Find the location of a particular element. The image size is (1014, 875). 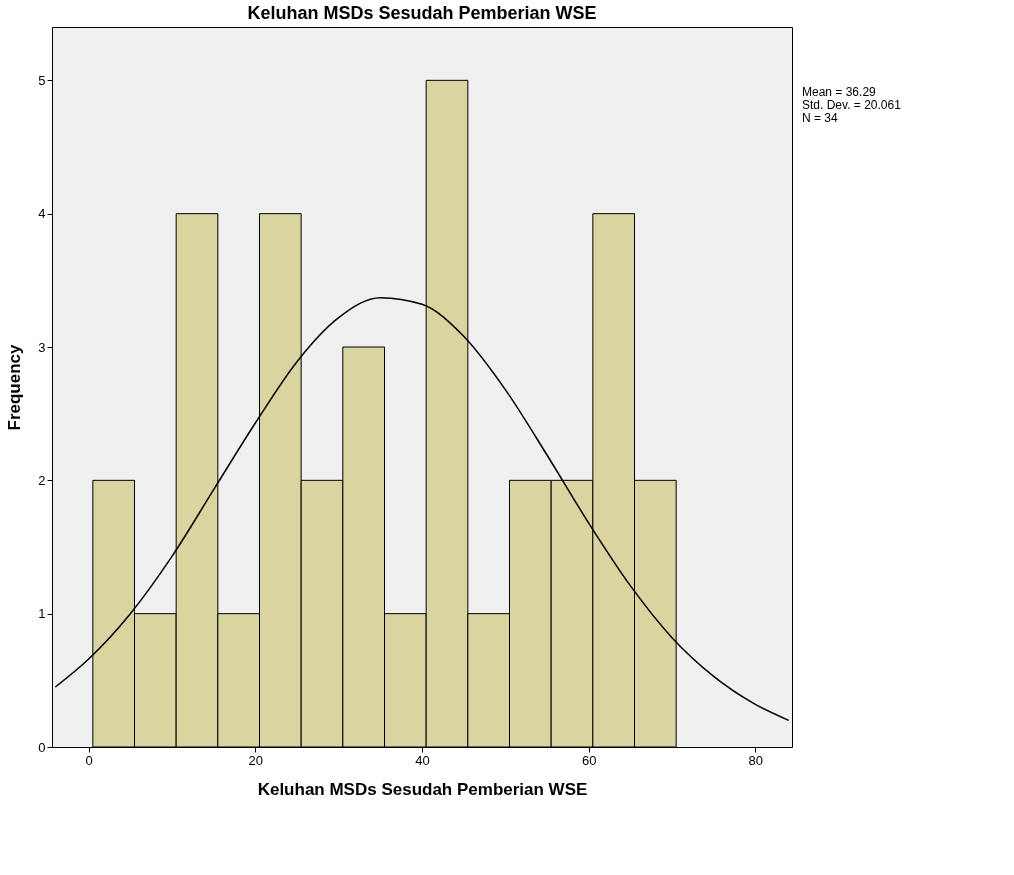

x-tick-label: 0 is located at coordinates (89, 760).